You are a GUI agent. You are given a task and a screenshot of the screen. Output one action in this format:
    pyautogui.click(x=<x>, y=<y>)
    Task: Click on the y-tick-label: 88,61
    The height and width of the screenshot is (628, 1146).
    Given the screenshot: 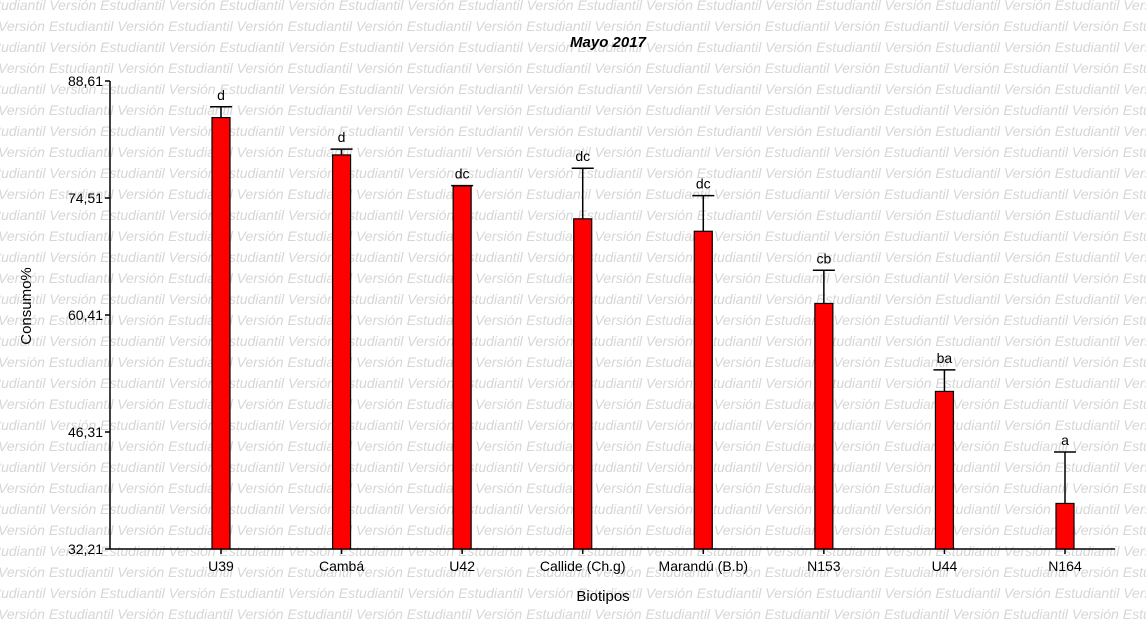 What is the action you would take?
    pyautogui.click(x=85, y=81)
    